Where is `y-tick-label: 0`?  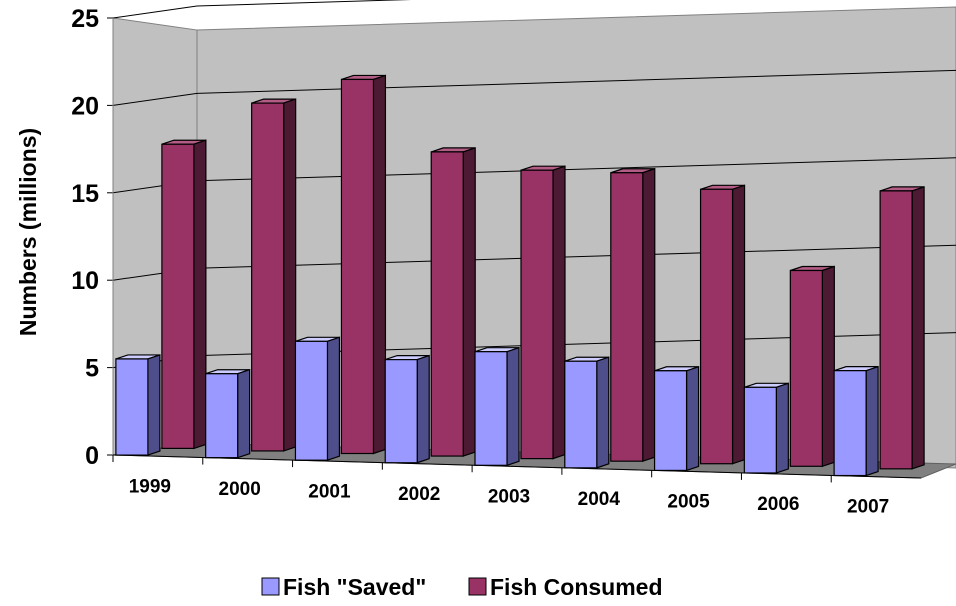
y-tick-label: 0 is located at coordinates (92, 456).